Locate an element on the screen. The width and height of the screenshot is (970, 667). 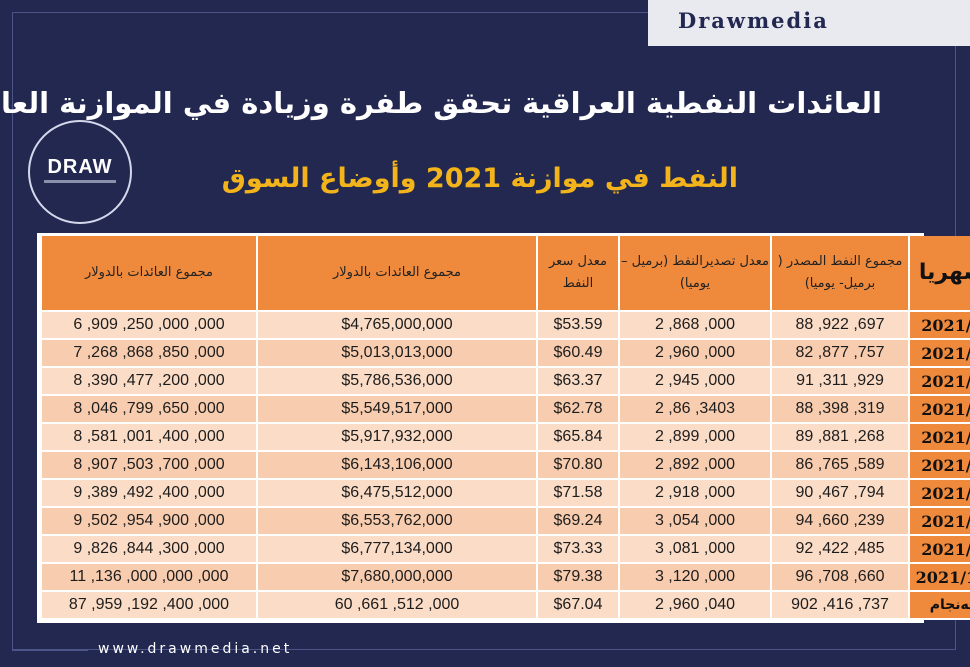
header-revenue-alt: مجموع العائدات بالدولار is located at coordinates (149, 274).